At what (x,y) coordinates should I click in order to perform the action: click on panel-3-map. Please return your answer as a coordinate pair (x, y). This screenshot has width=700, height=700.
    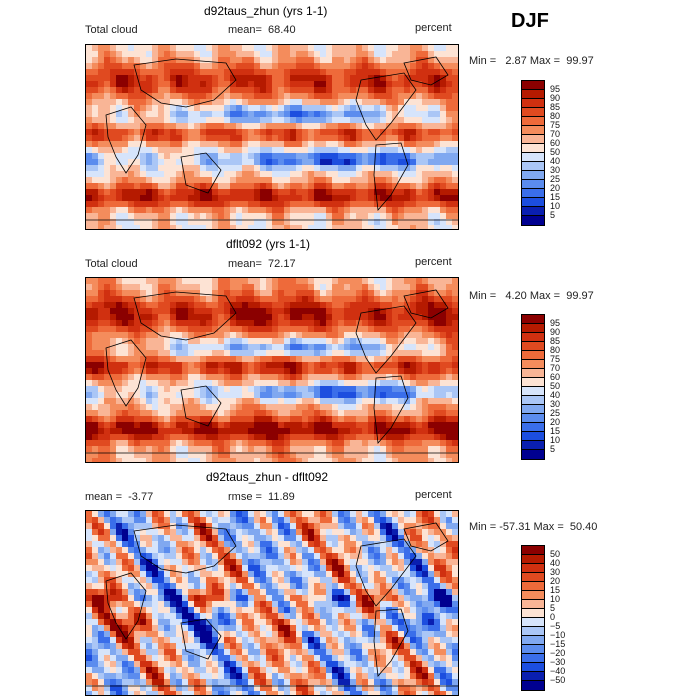
    Looking at the image, I should click on (272, 603).